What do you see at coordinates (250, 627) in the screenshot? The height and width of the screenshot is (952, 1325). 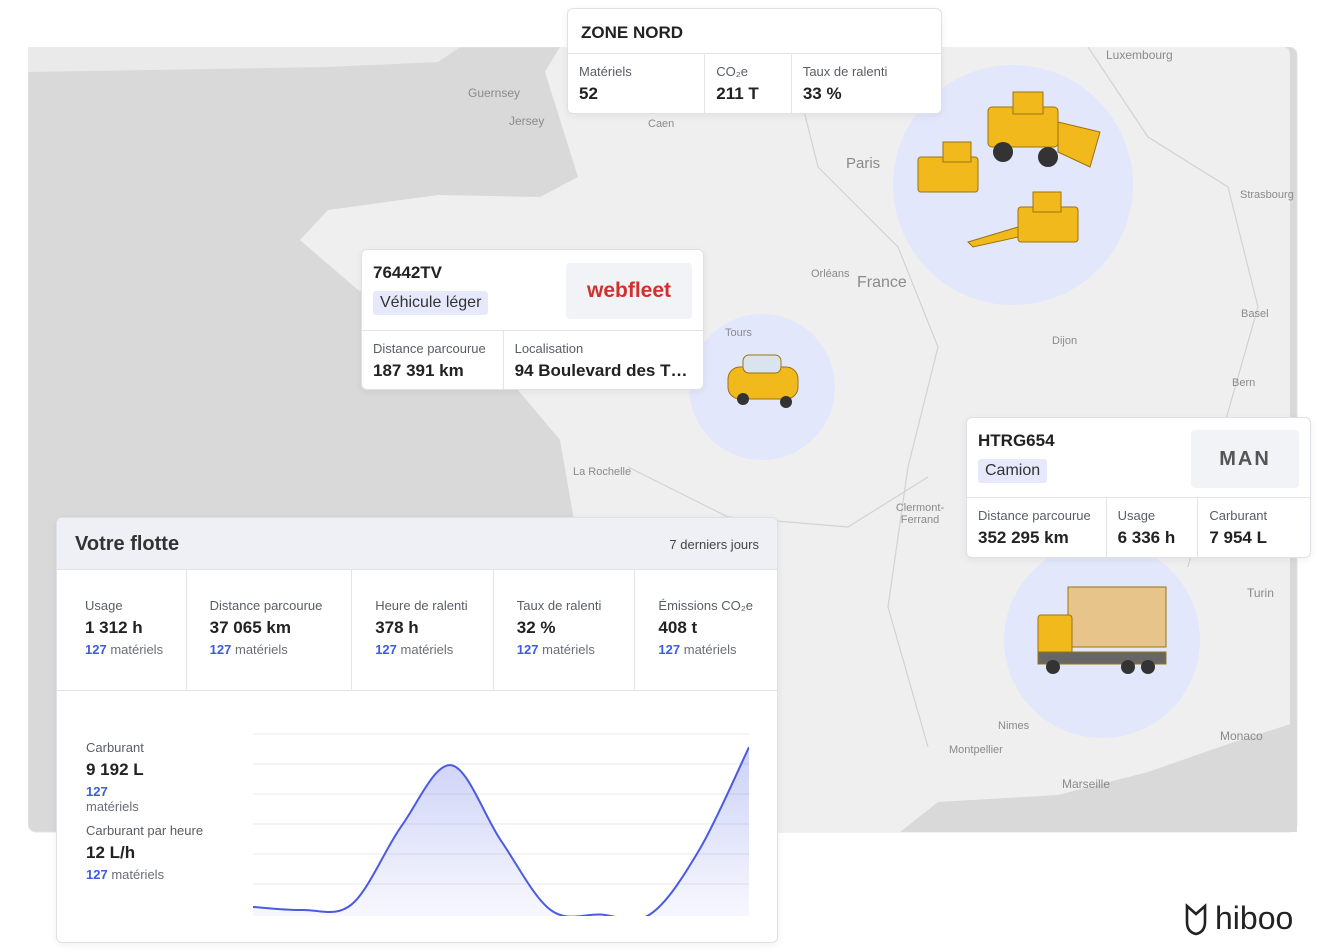 I see `stat-value: 37 065 km` at bounding box center [250, 627].